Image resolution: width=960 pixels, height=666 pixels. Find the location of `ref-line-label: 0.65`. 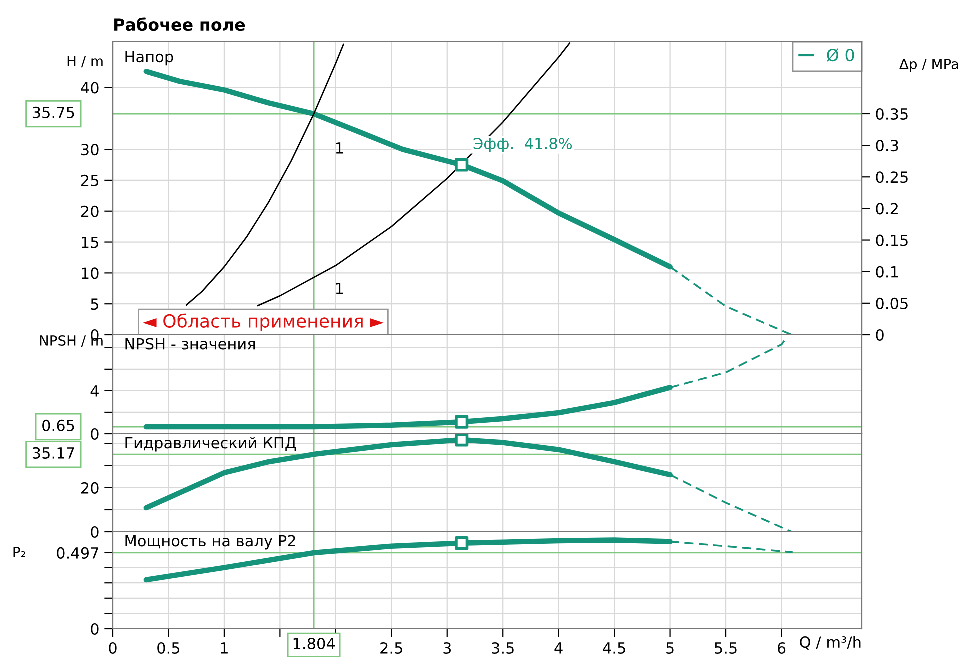

ref-line-label: 0.65 is located at coordinates (58, 426).